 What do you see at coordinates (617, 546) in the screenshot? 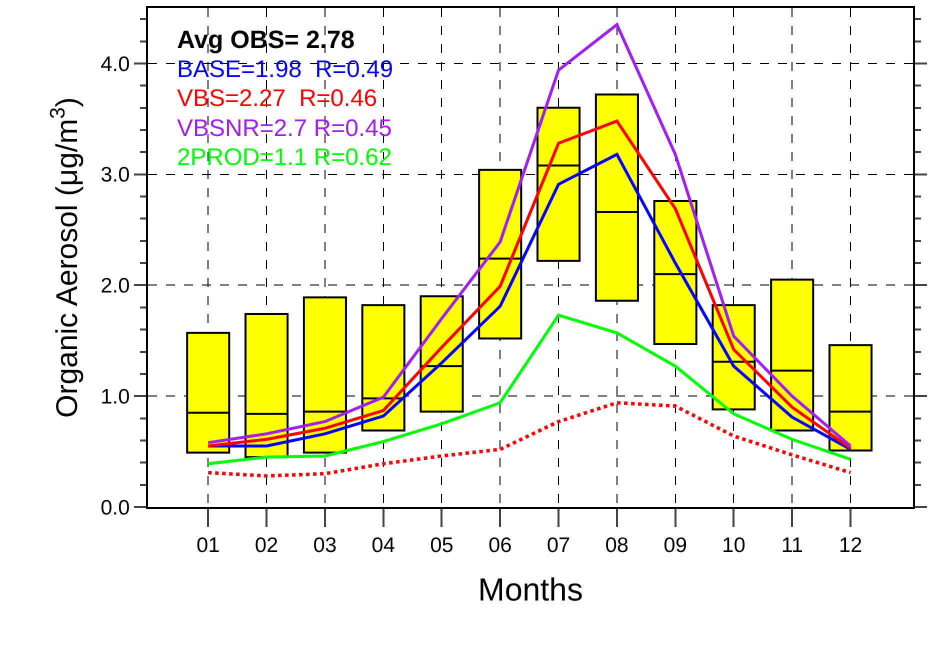
I see `x-tick-label: 08` at bounding box center [617, 546].